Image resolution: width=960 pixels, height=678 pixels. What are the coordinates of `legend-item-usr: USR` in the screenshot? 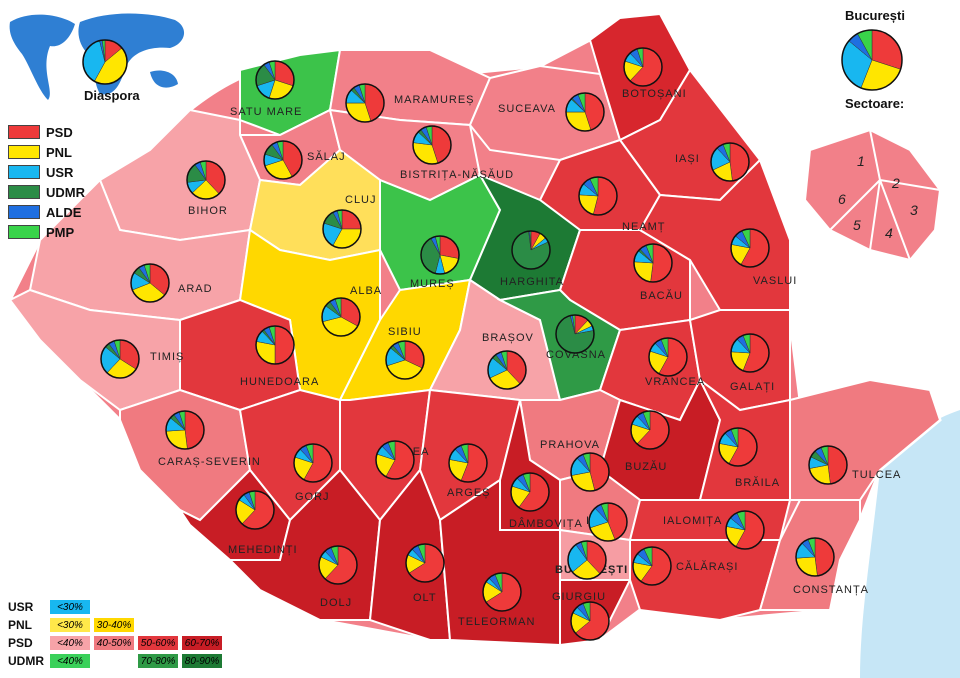 It's located at (46, 172).